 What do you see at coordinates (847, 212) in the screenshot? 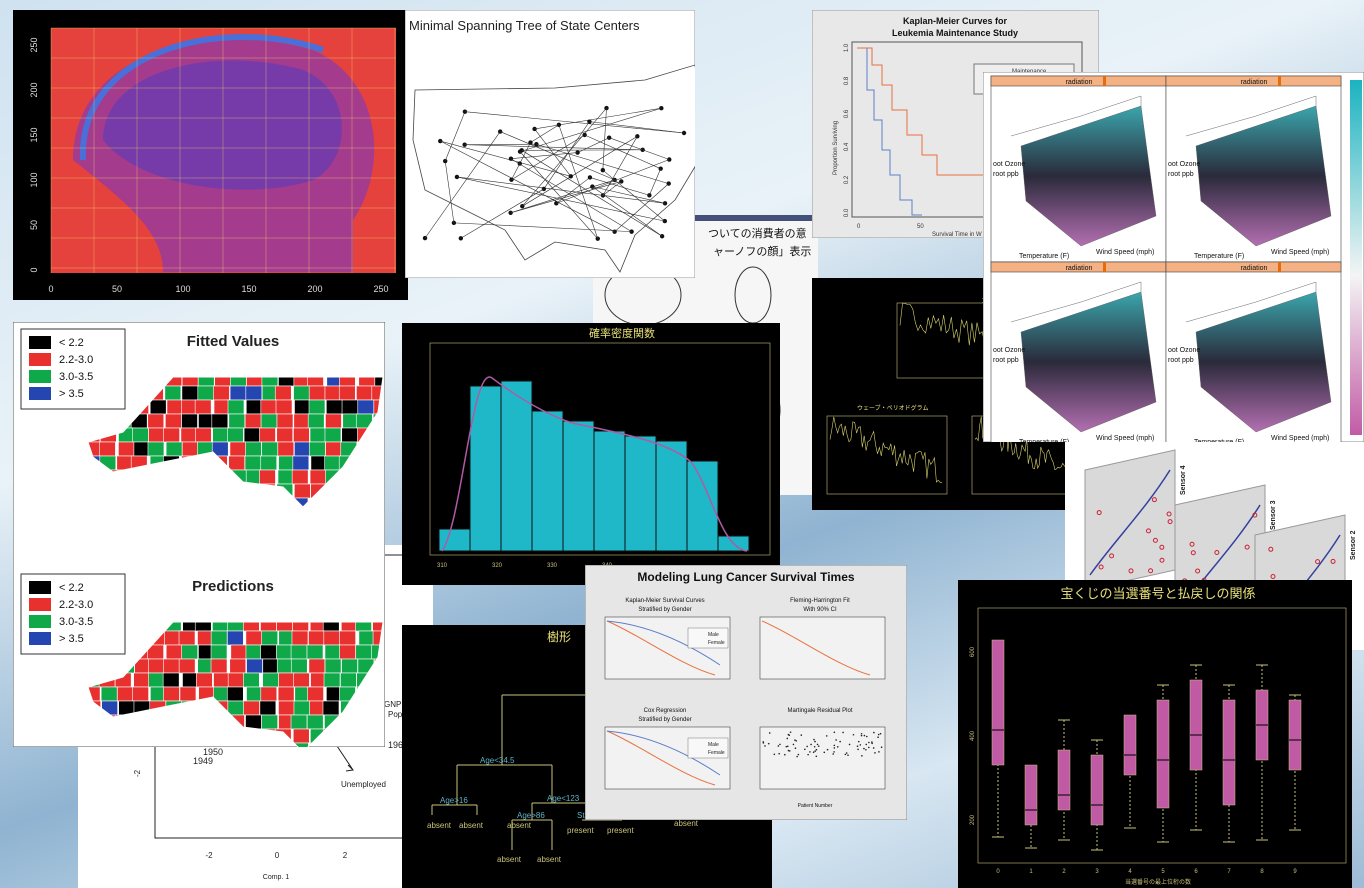
I see `label: 0.0` at bounding box center [847, 212].